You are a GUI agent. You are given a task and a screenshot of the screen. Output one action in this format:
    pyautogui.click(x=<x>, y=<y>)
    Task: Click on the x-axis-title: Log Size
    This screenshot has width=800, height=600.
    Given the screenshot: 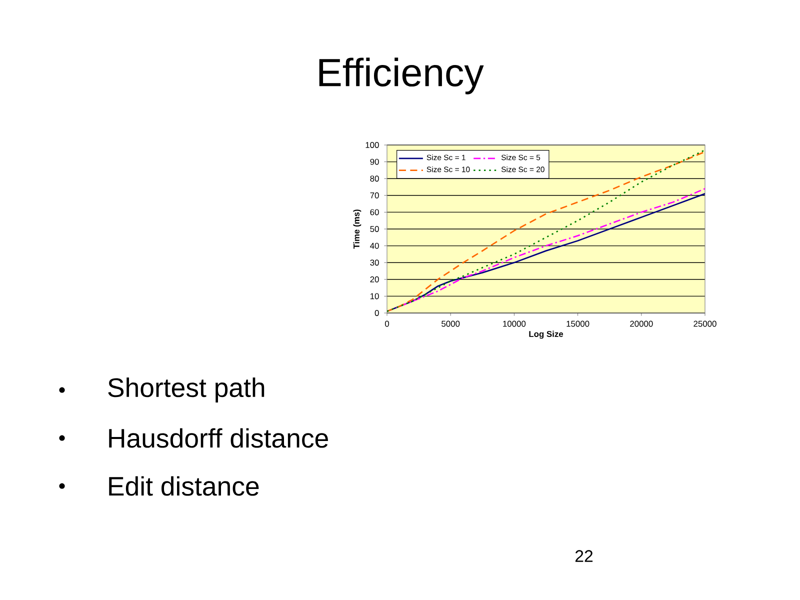 What is the action you would take?
    pyautogui.click(x=546, y=334)
    